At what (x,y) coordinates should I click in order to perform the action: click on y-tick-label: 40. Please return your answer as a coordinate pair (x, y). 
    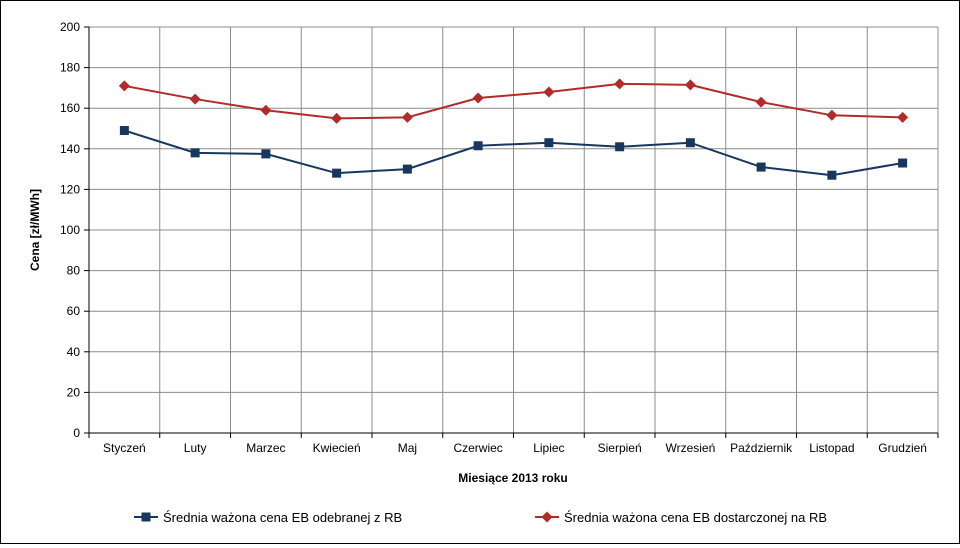
    Looking at the image, I should click on (74, 352).